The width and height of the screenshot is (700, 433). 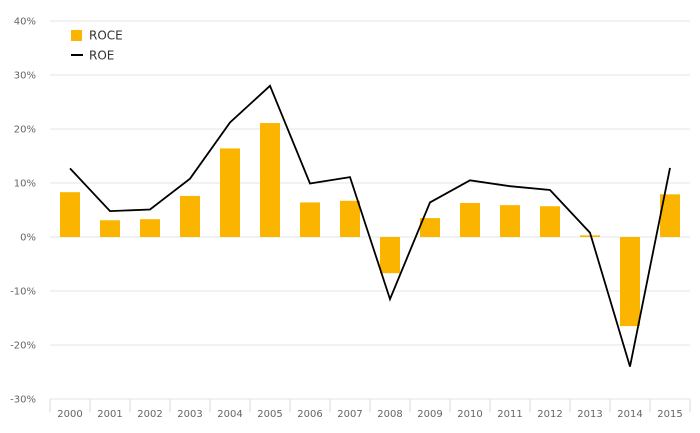 What do you see at coordinates (549, 414) in the screenshot?
I see `x-tick-label: 2012` at bounding box center [549, 414].